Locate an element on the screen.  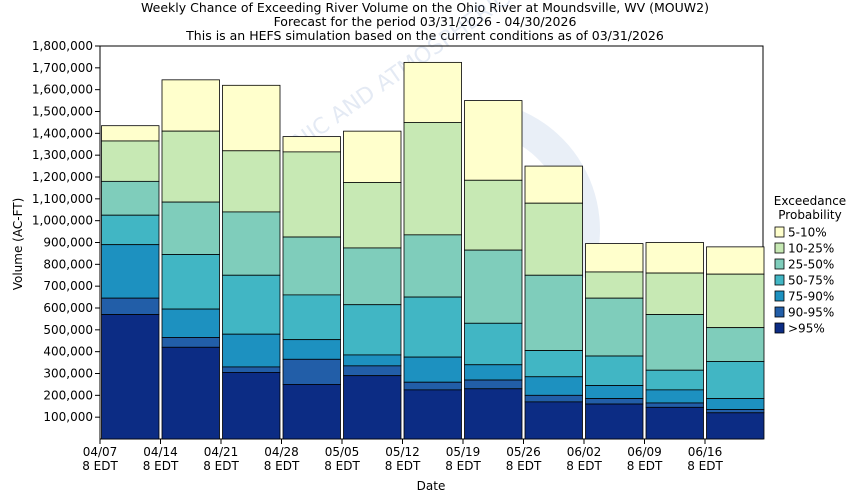
x-tick-date: 05/12 is located at coordinates (402, 452).